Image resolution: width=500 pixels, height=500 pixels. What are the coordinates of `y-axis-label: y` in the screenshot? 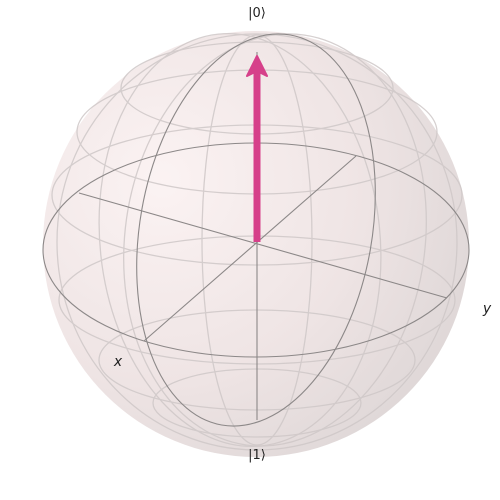 It's located at (487, 309).